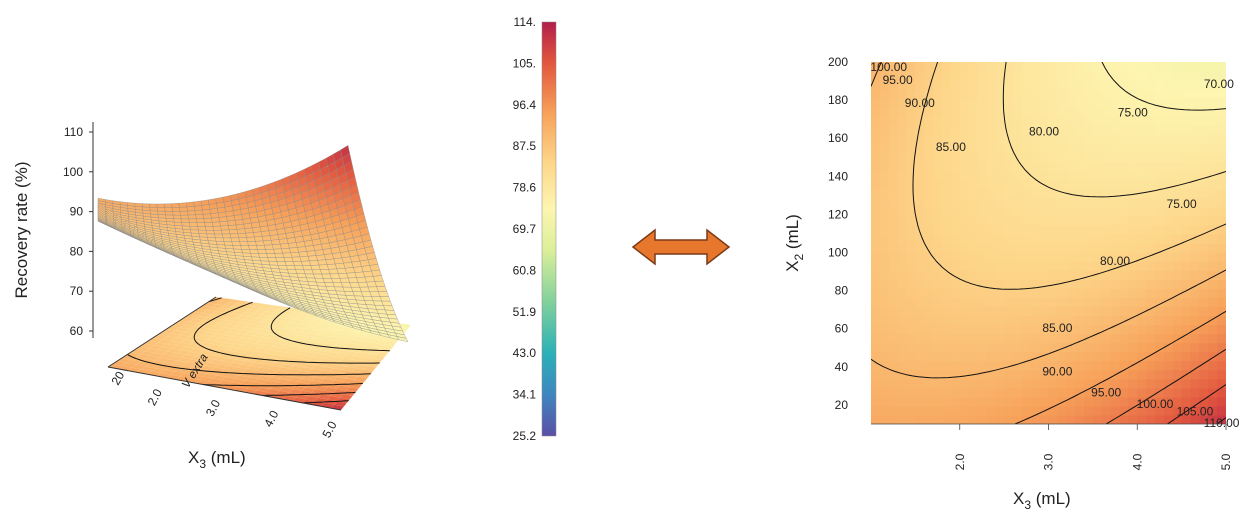  I want to click on y-tick-label: 140, so click(838, 176).